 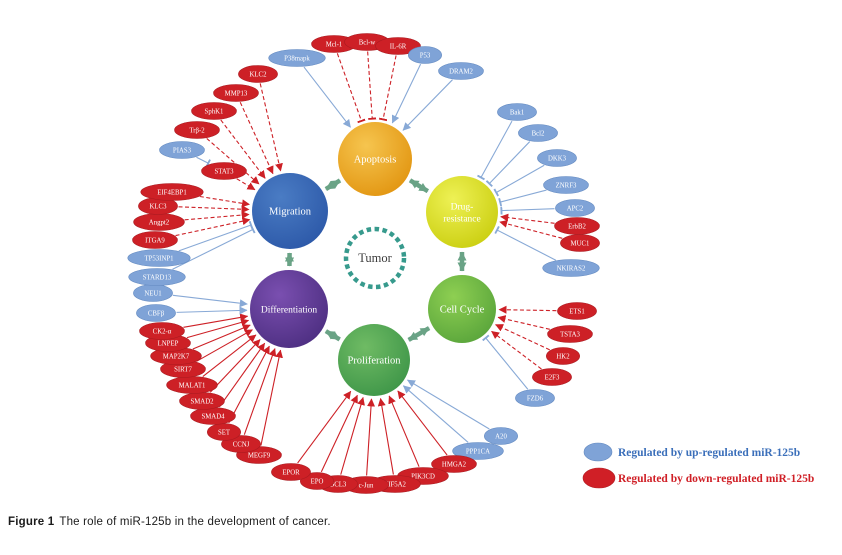 I want to click on gene-label-klc3: KLC3, so click(x=159, y=206).